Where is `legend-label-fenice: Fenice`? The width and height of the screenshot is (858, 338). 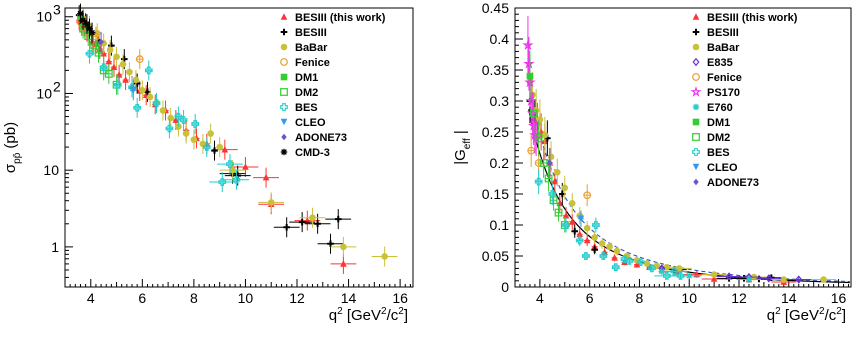
legend-label-fenice: Fenice is located at coordinates (724, 78).